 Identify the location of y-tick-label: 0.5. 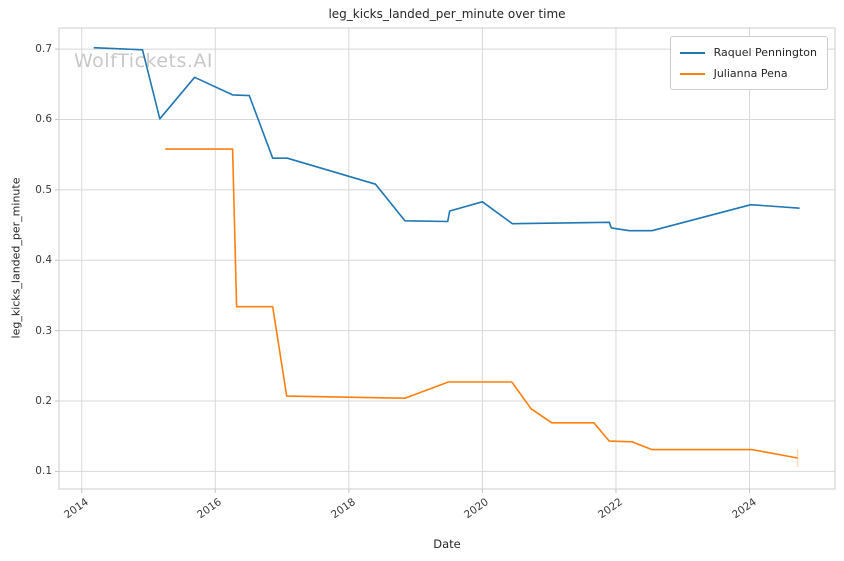
(43, 189).